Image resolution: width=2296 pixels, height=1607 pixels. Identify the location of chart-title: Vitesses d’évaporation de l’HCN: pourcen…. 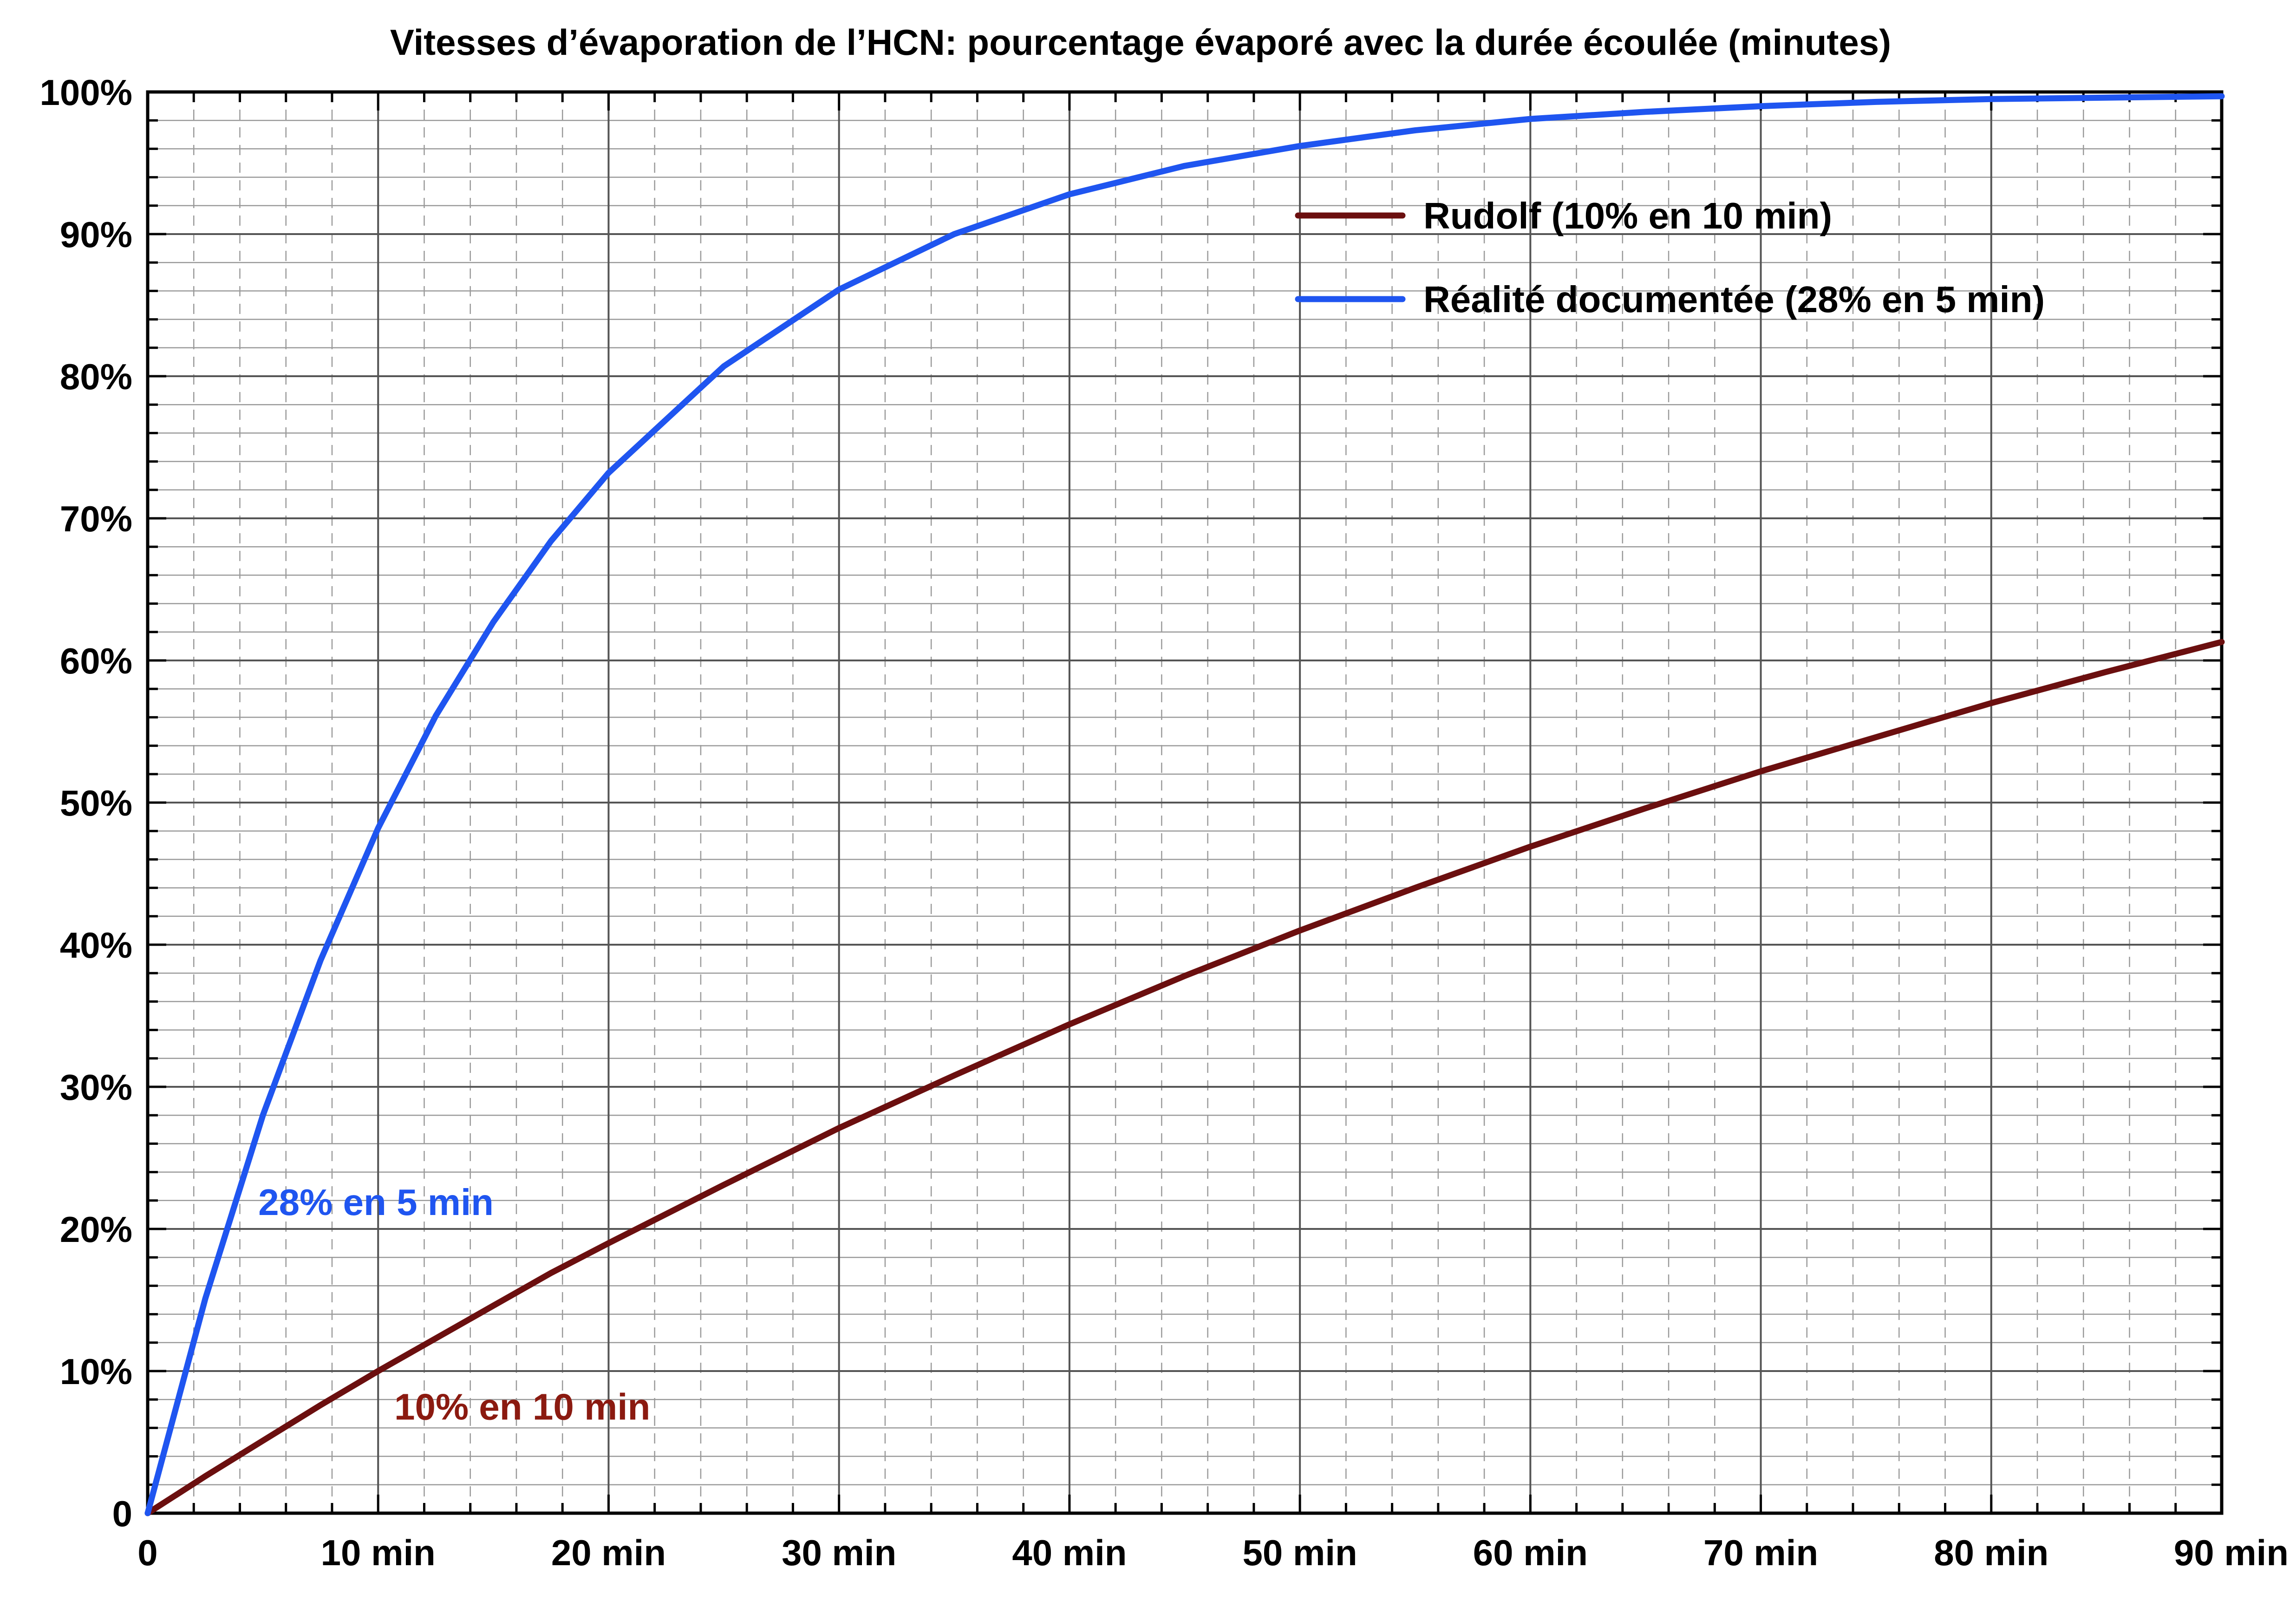
(1140, 42).